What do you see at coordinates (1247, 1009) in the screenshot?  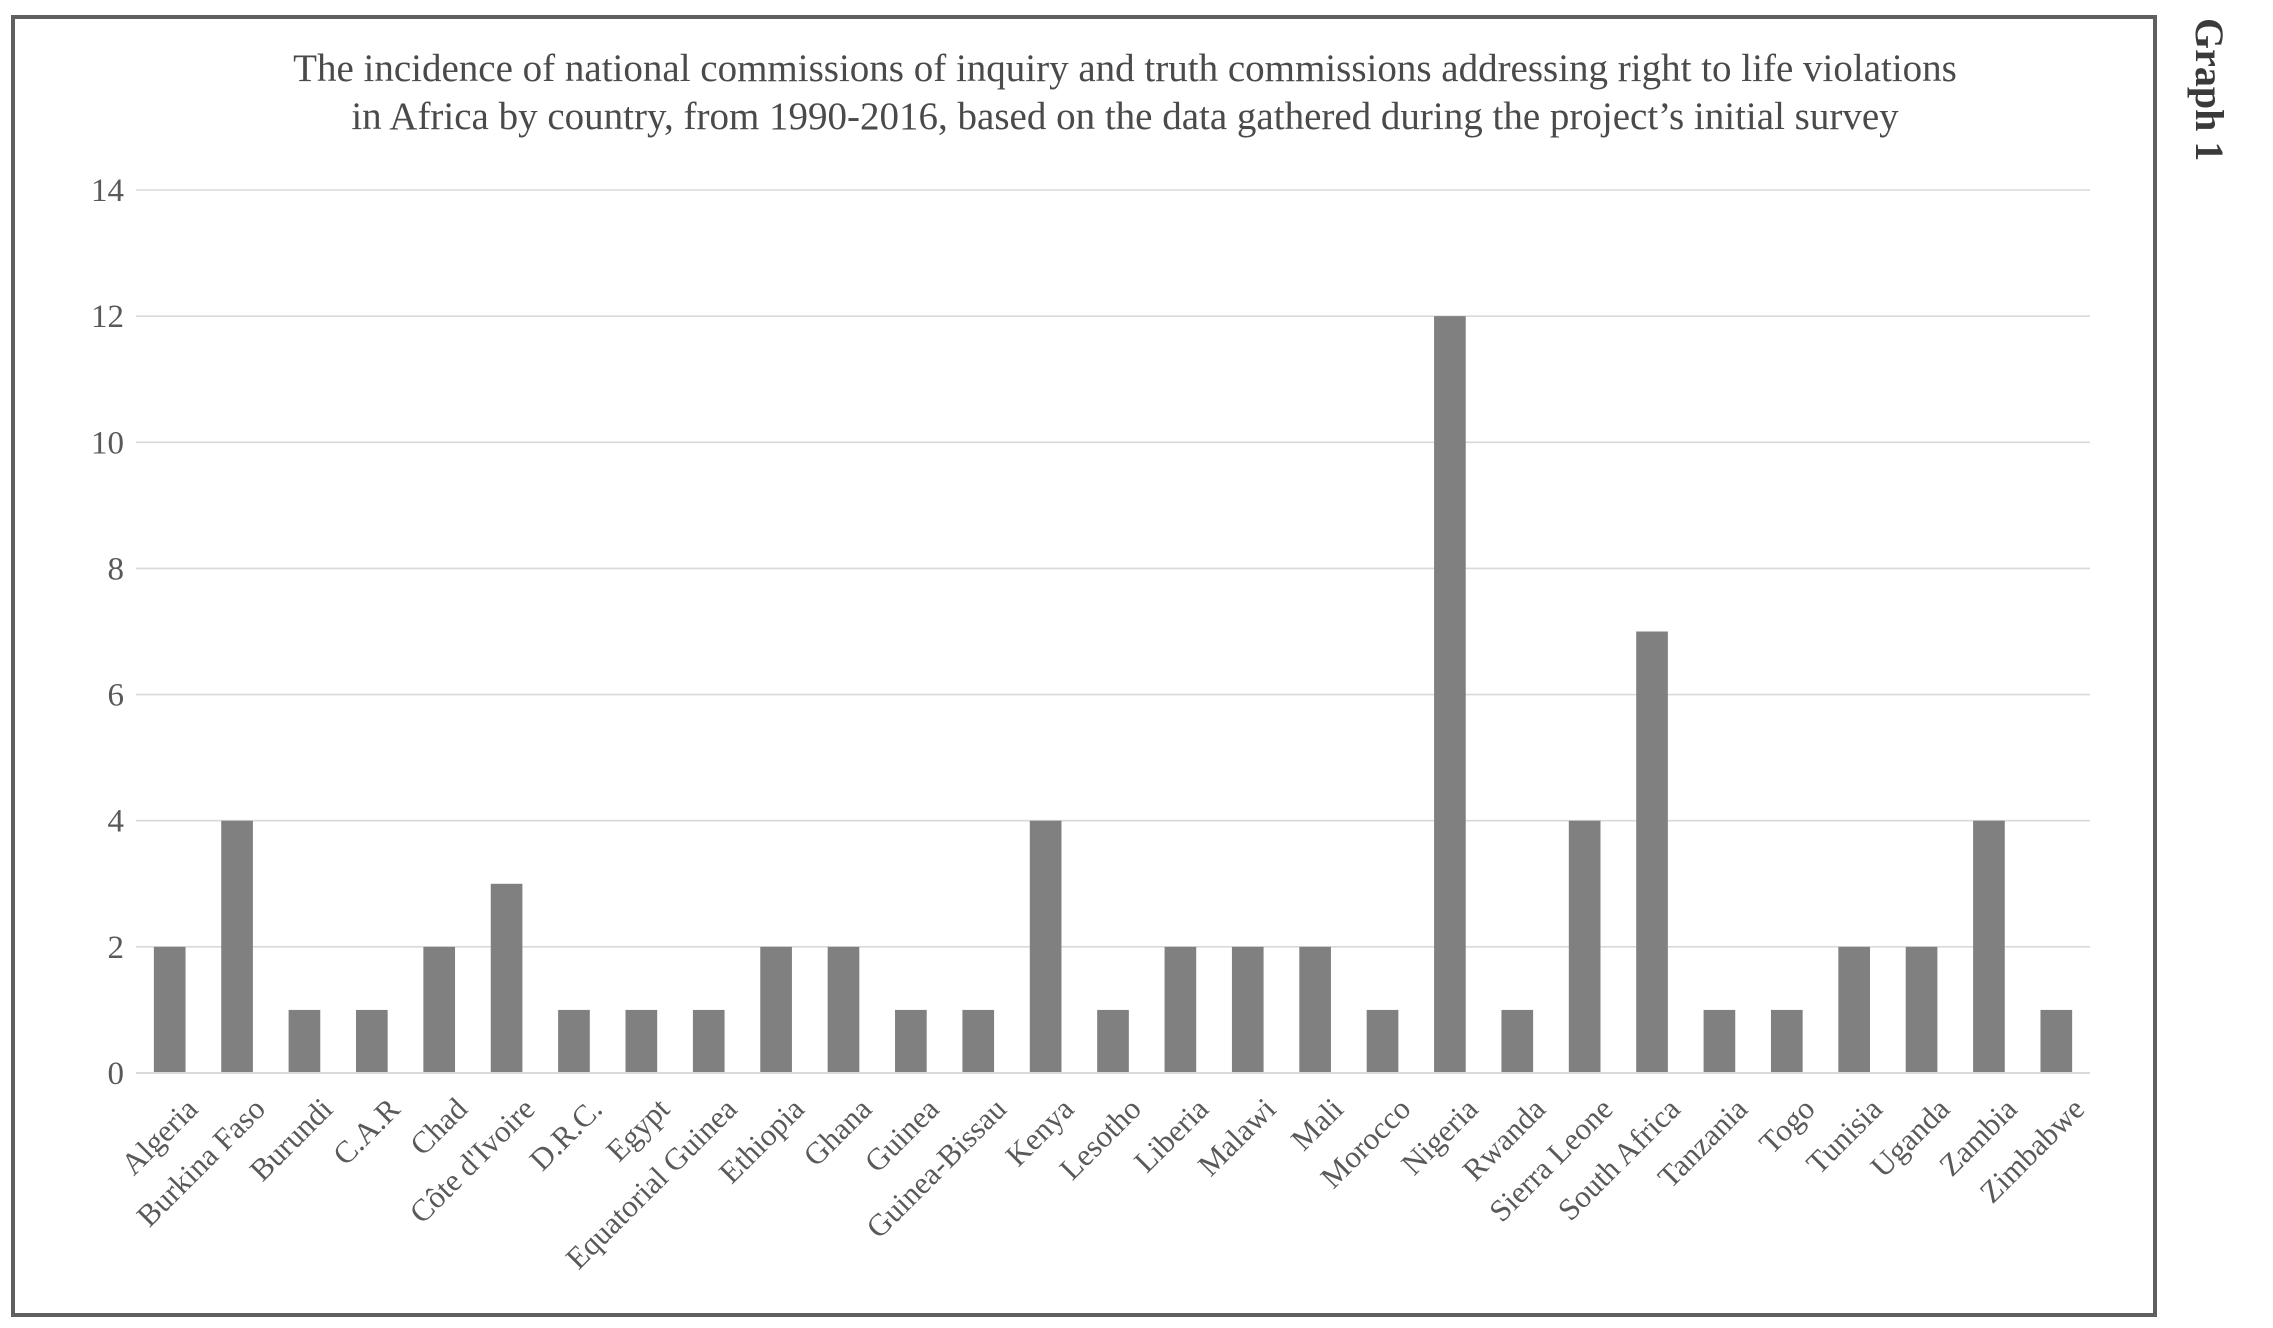 I see `bar-malawi` at bounding box center [1247, 1009].